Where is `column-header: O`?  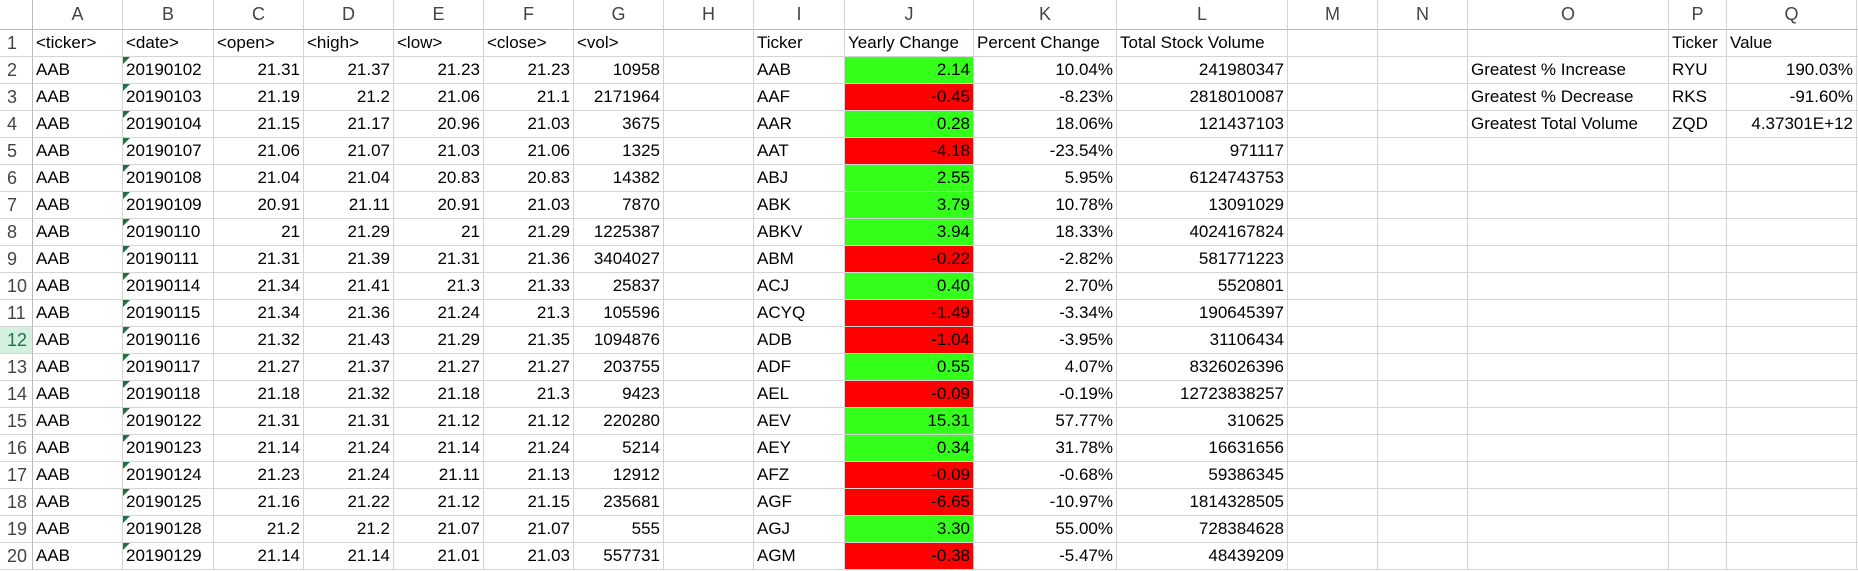 column-header: O is located at coordinates (1568, 15).